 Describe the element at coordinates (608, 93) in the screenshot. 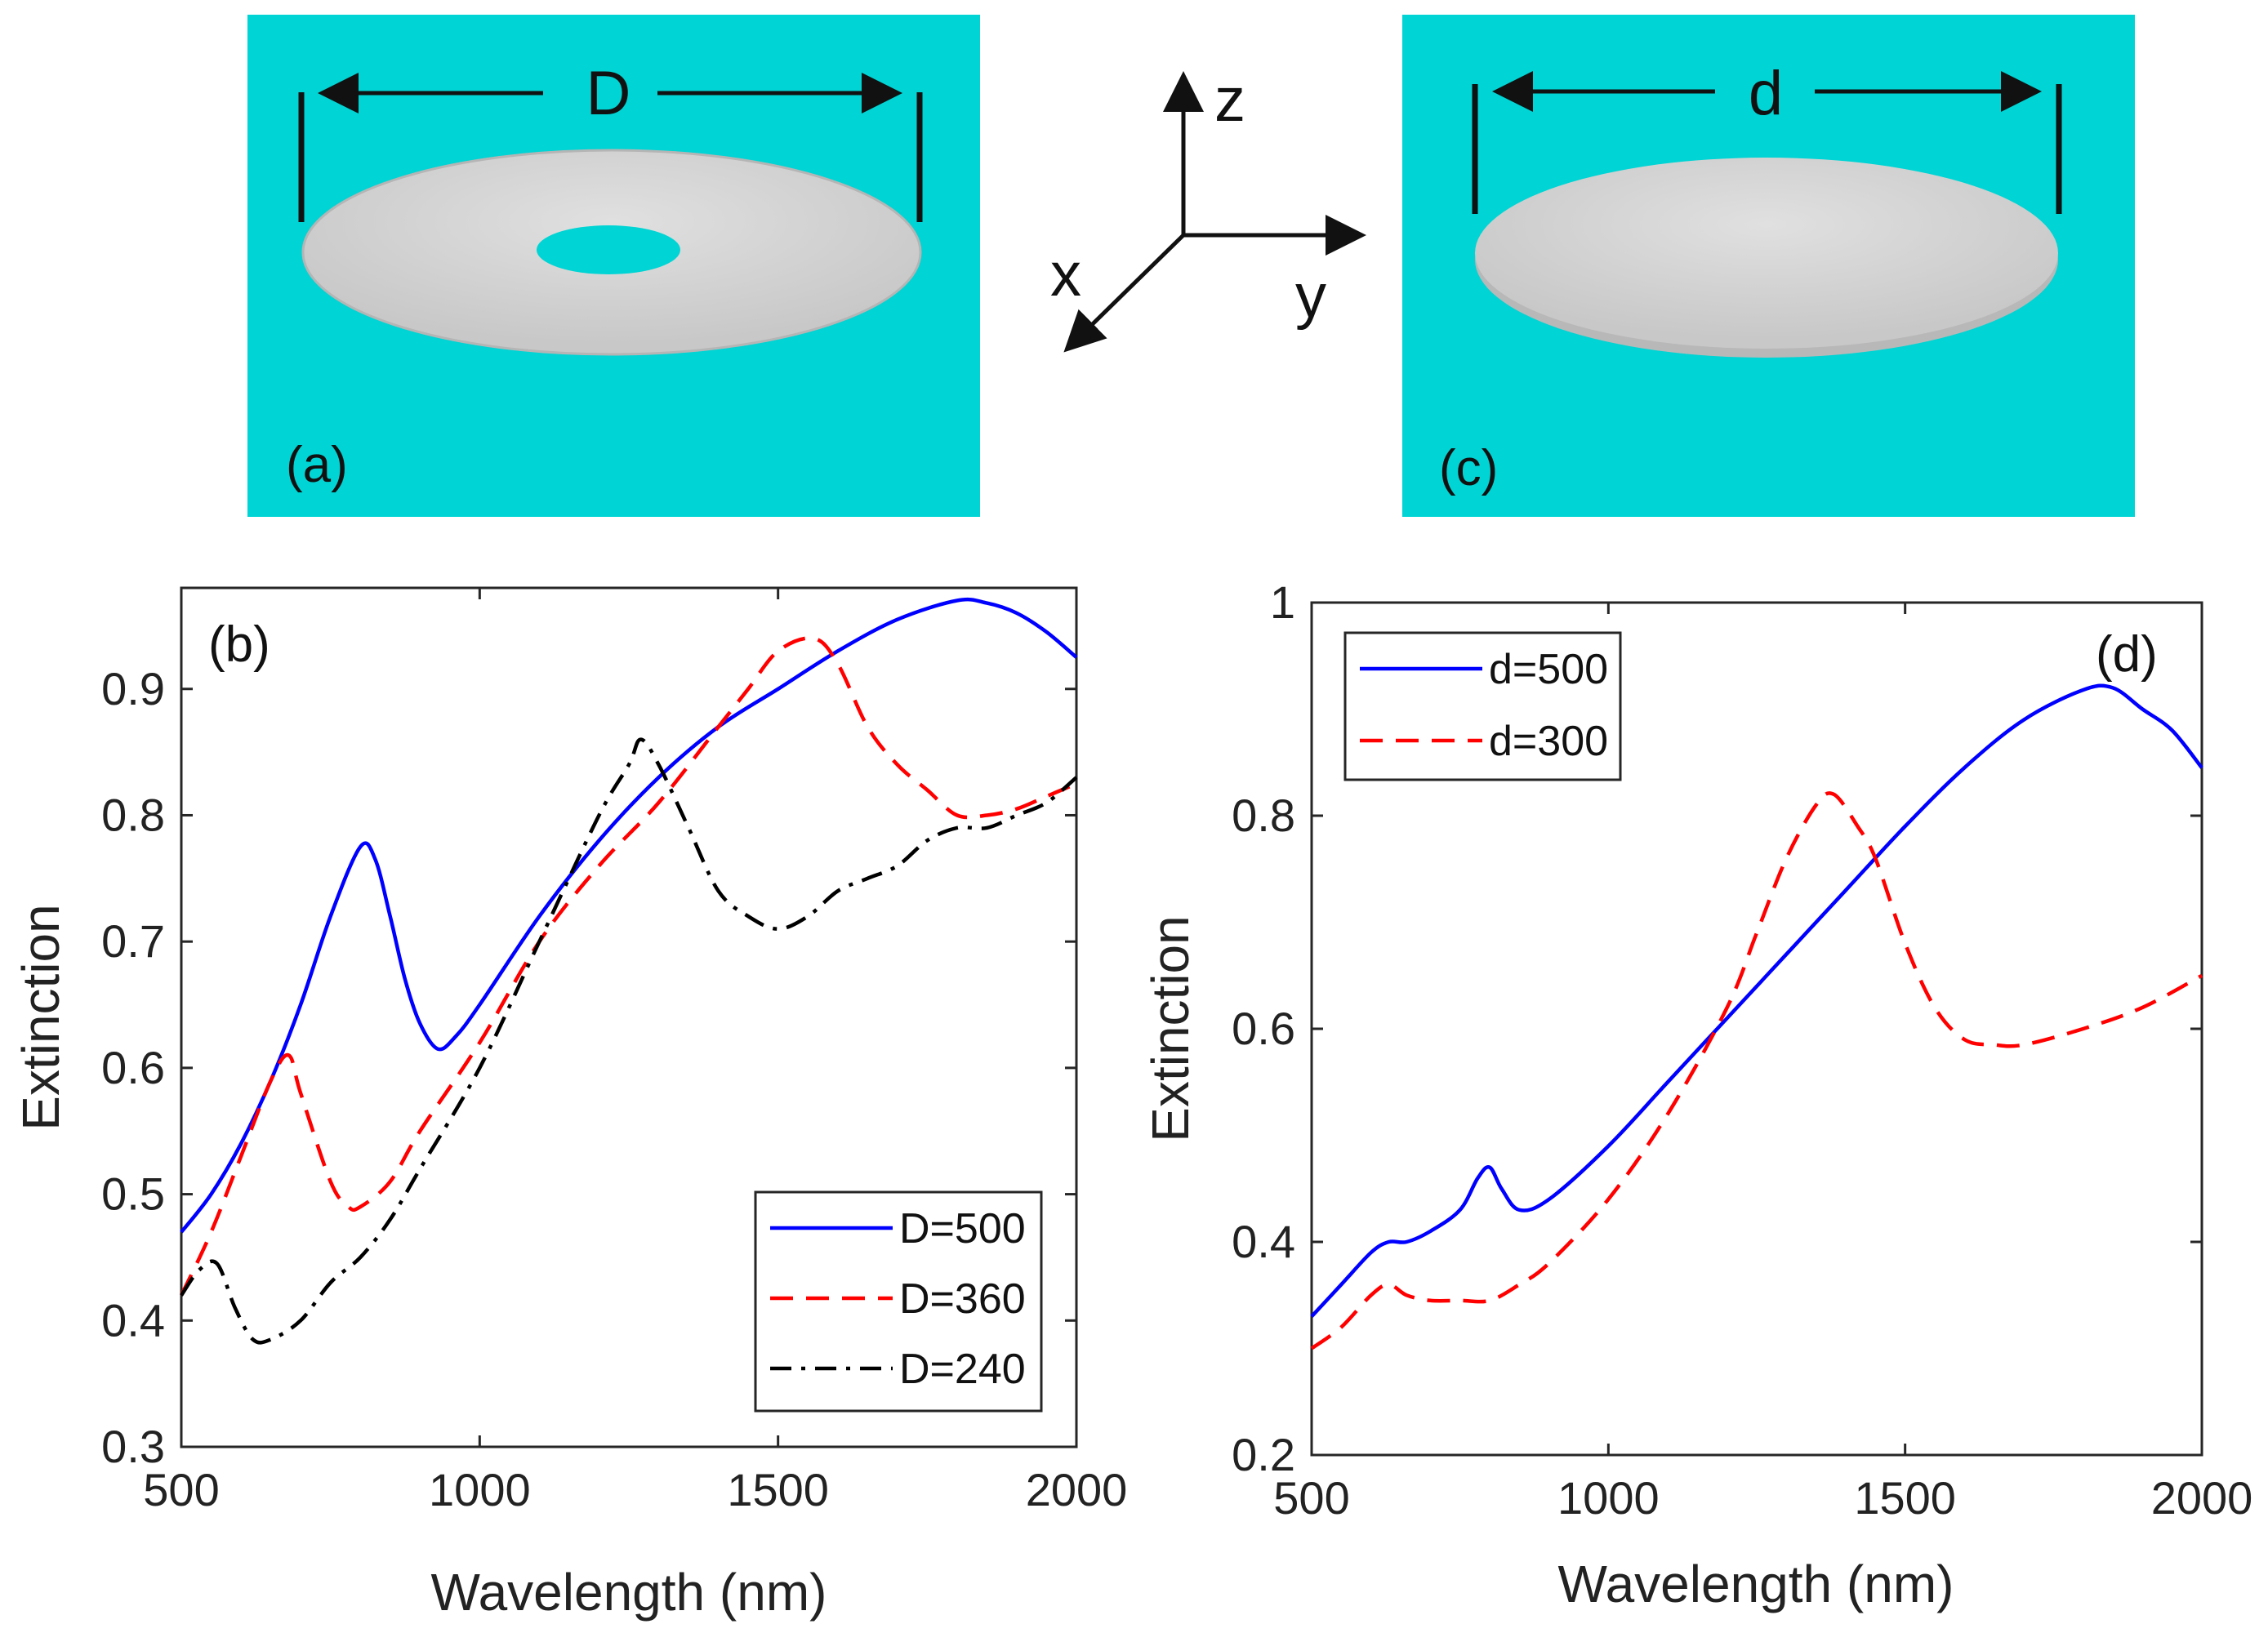

I see `dimension-label-D: D` at that location.